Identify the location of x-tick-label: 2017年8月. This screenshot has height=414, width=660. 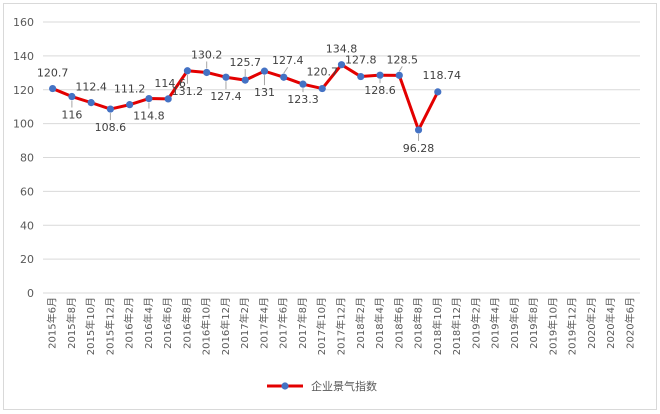
(302, 323).